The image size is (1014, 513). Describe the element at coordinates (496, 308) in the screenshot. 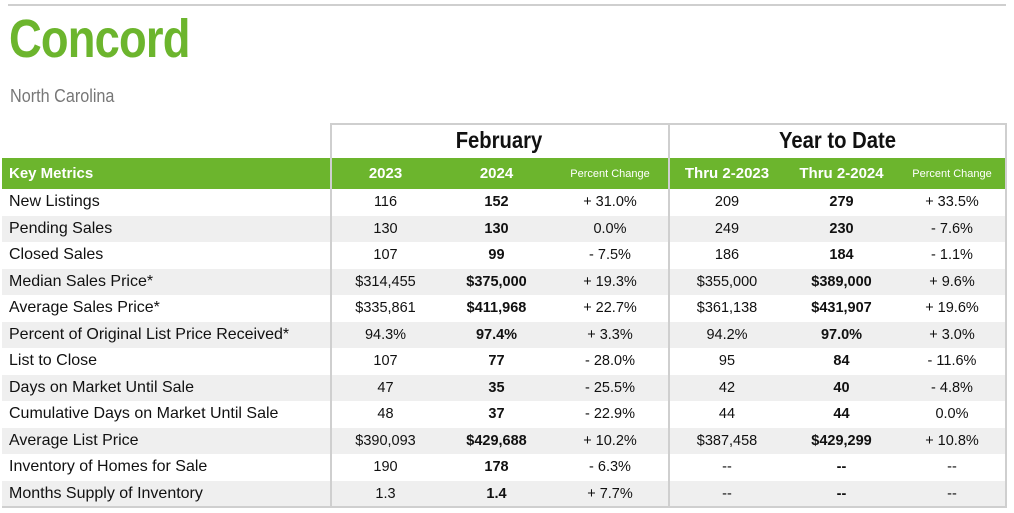

I see `metric-value: $411,968` at that location.